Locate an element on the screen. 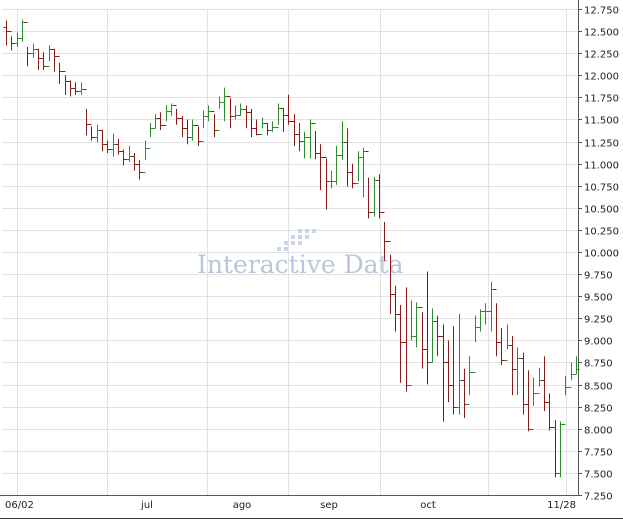  y-tick-label: 7.750 is located at coordinates (598, 453).